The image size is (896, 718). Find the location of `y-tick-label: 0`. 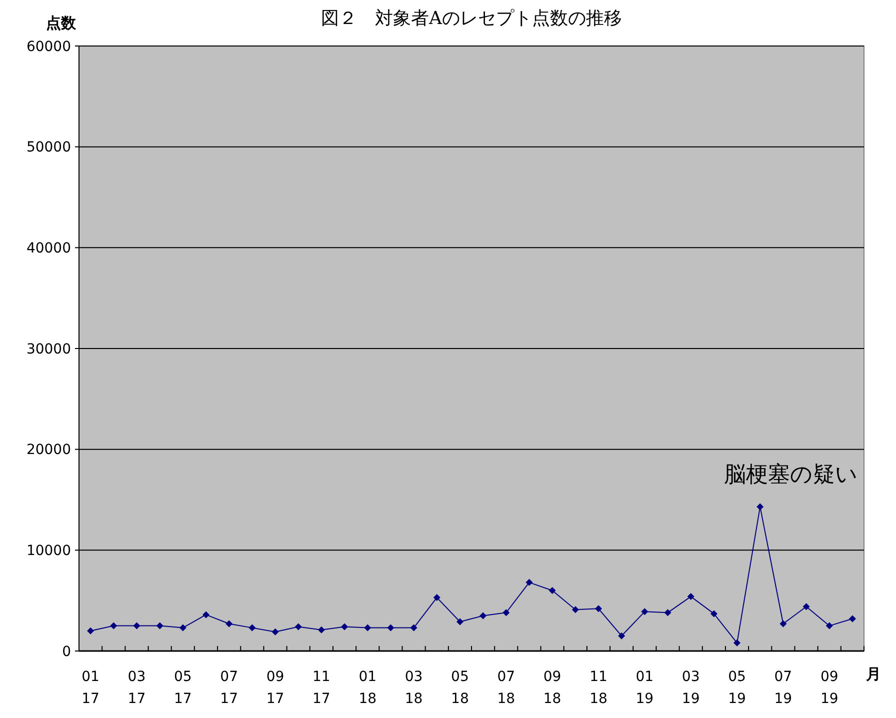

y-tick-label: 0 is located at coordinates (66, 652).